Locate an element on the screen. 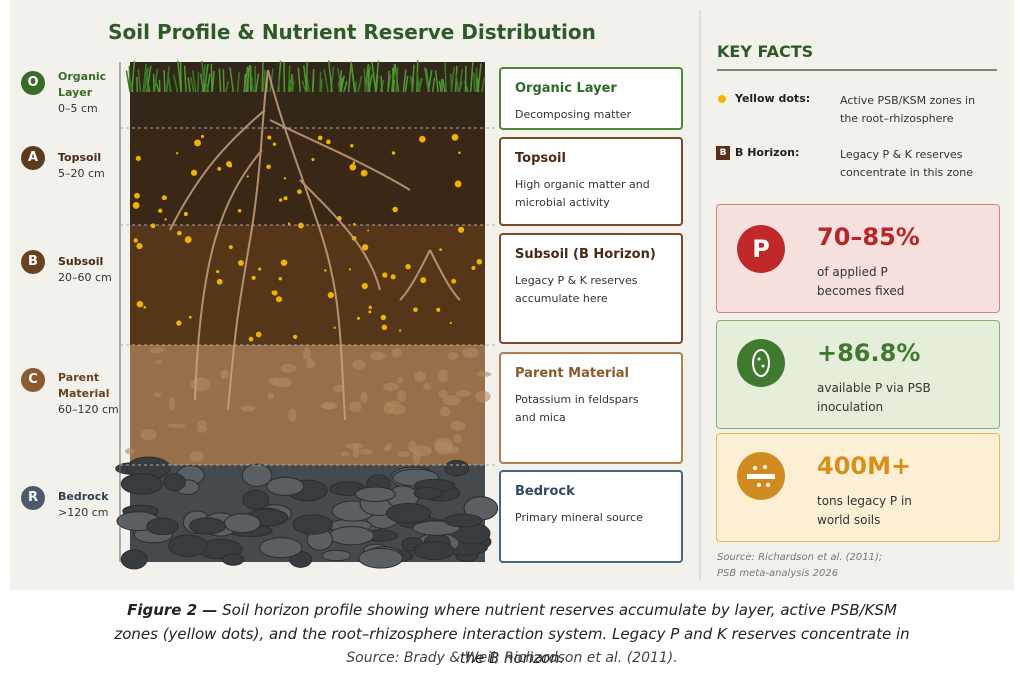 The height and width of the screenshot is (683, 1024). layer-text: Decomposing matter is located at coordinates (573, 114).